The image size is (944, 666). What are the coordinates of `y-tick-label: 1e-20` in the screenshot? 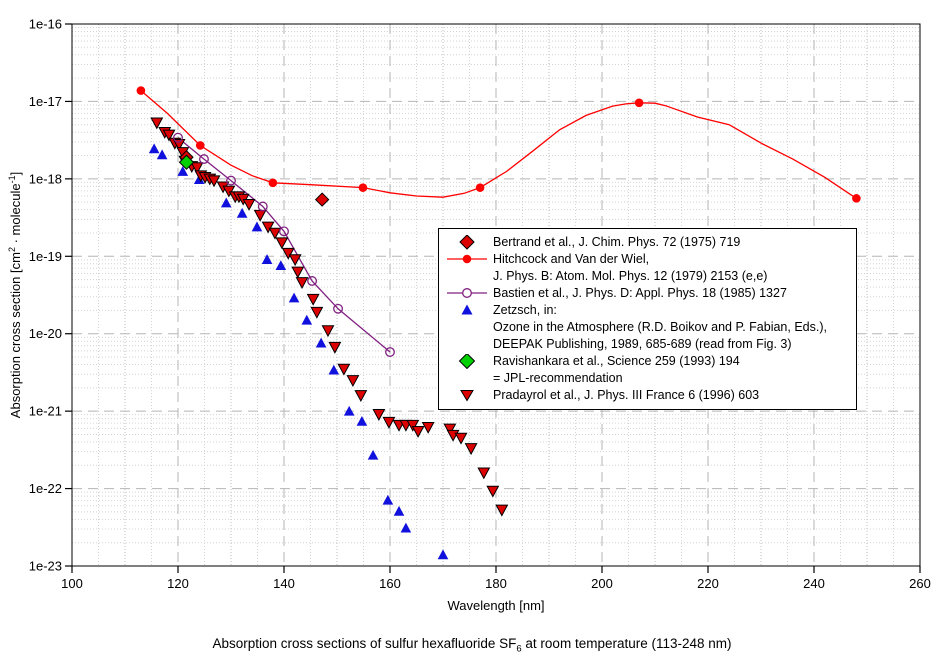 It's located at (45, 333).